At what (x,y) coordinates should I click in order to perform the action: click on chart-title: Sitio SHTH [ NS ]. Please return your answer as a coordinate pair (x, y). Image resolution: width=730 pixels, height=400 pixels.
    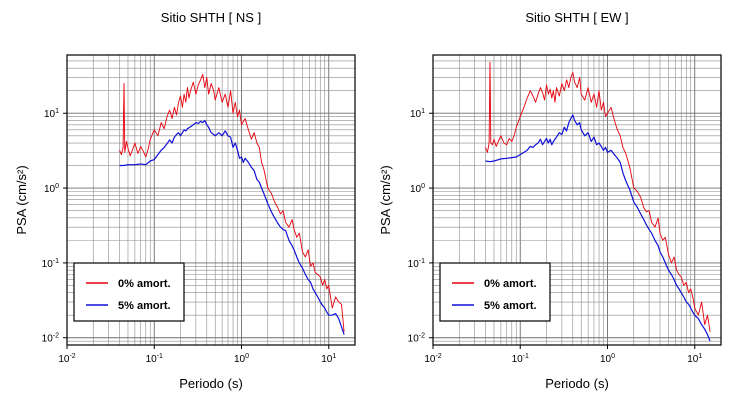
    Looking at the image, I should click on (211, 17).